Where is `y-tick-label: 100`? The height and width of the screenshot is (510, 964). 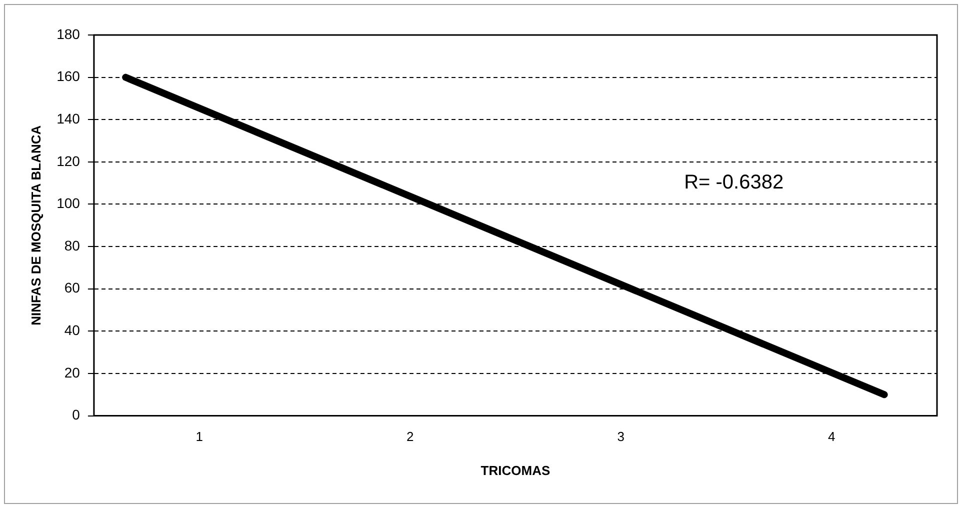 y-tick-label: 100 is located at coordinates (68, 203).